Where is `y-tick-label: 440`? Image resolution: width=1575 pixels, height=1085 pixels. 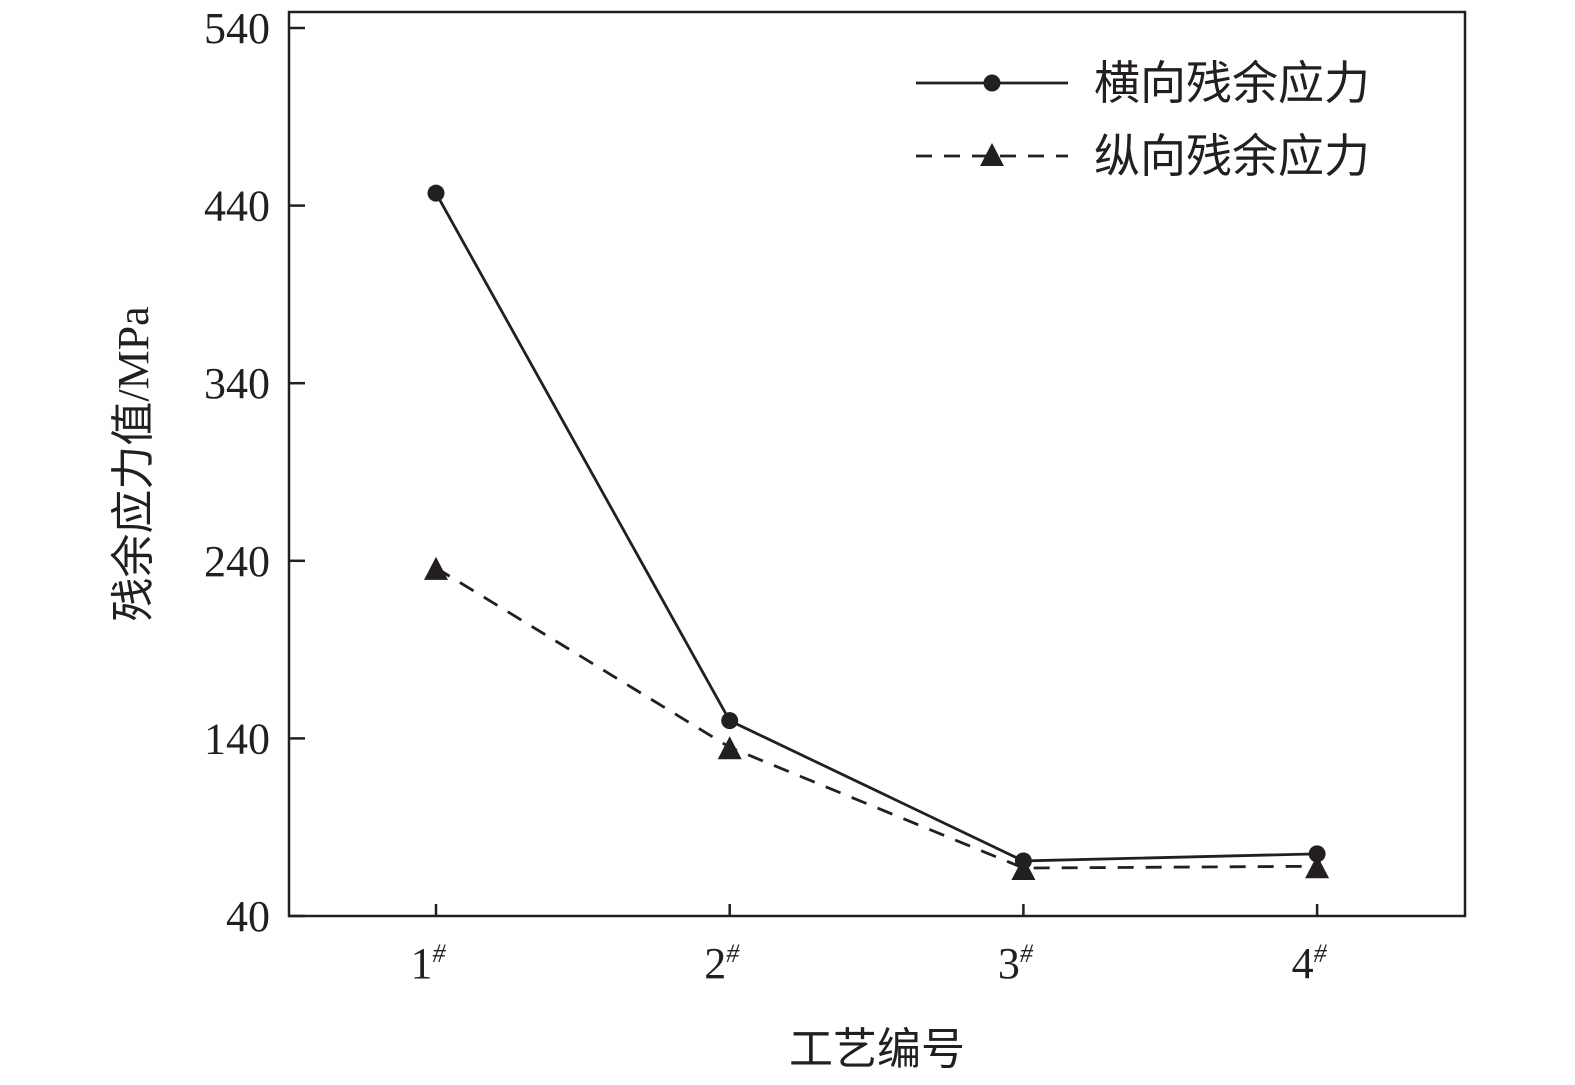
y-tick-label: 440 is located at coordinates (237, 206).